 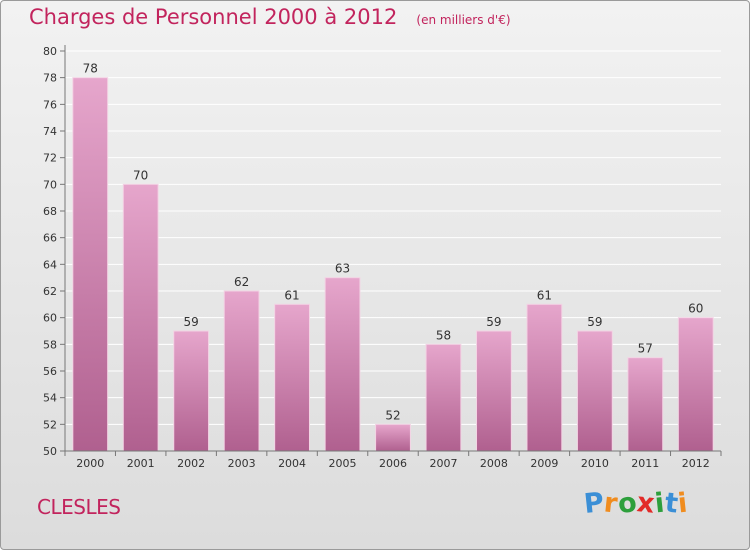 I want to click on brand-logo: Proxiti, so click(x=636, y=503).